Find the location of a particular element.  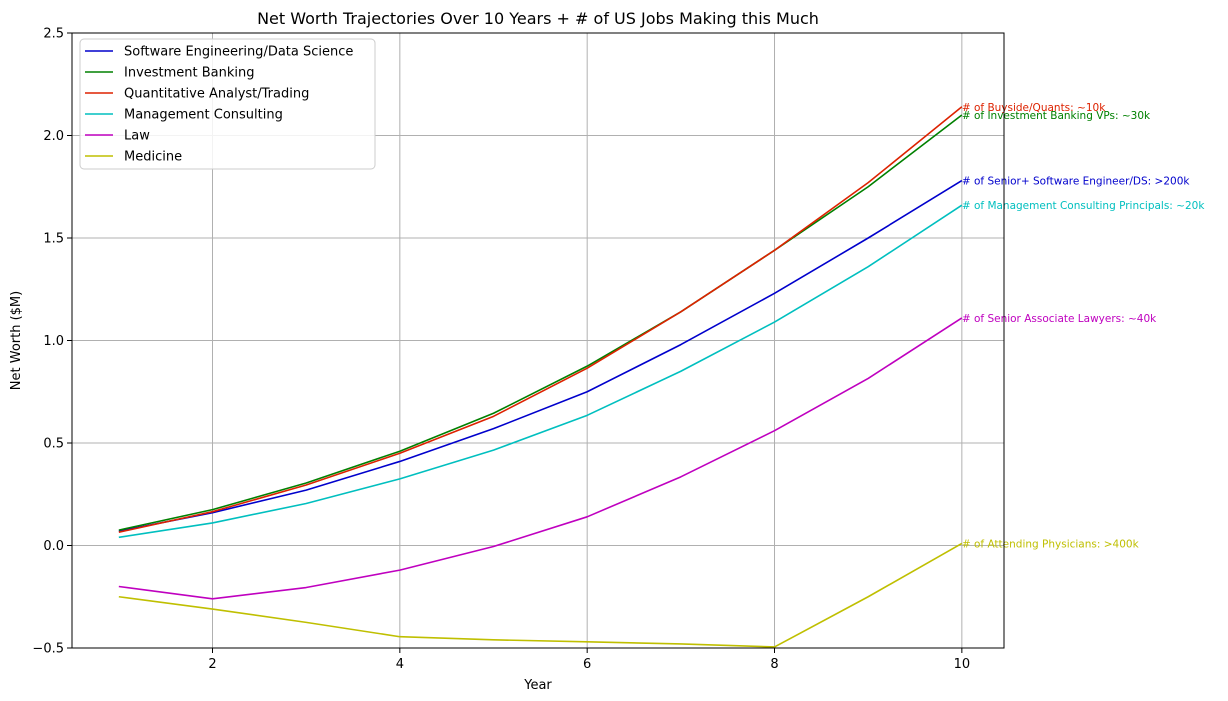

y-axis-ticks: −0.5 0.0 0.5 1.0 1.5 2.0 2.5 is located at coordinates (52, 342).